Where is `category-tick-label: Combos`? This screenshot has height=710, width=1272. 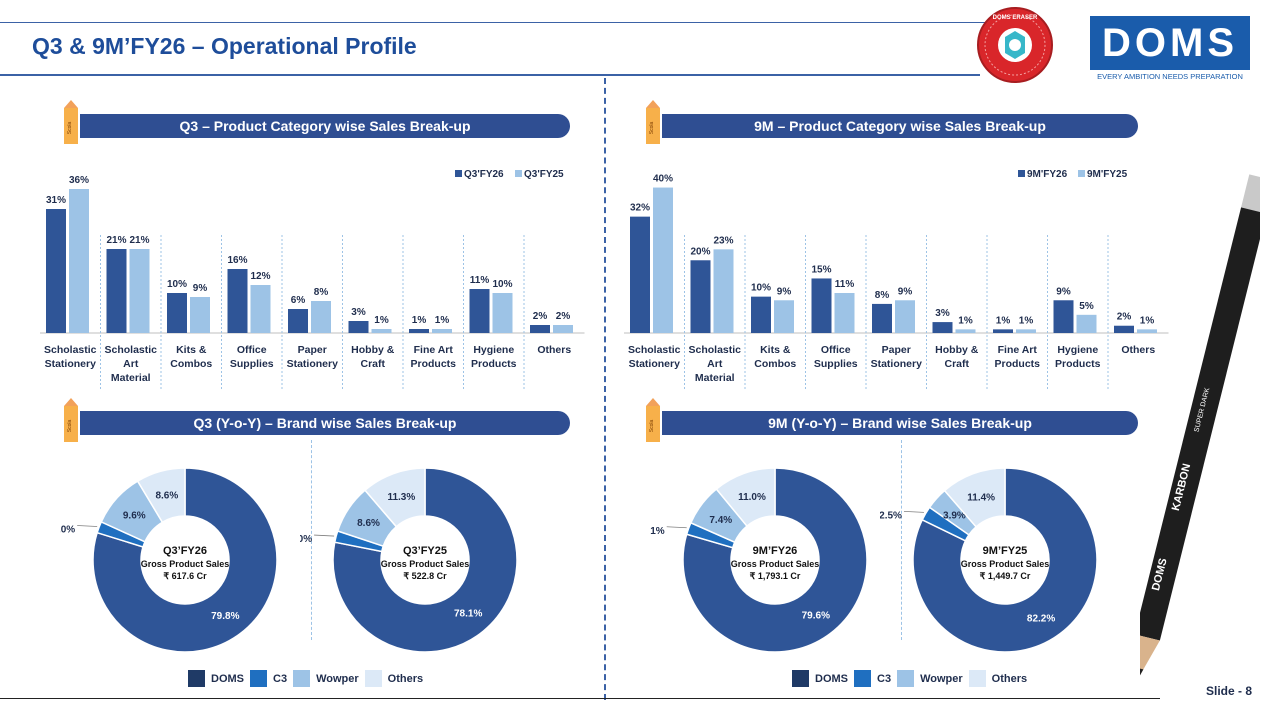
category-tick-label: Combos is located at coordinates (775, 364).